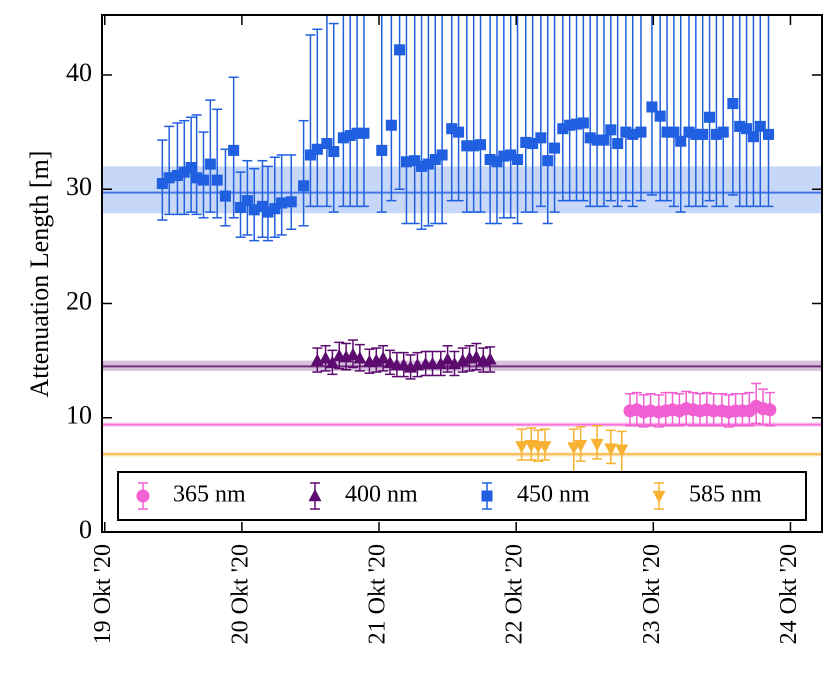 This screenshot has height=699, width=839. I want to click on x-tick-label: 24 Okt '20, so click(789, 594).